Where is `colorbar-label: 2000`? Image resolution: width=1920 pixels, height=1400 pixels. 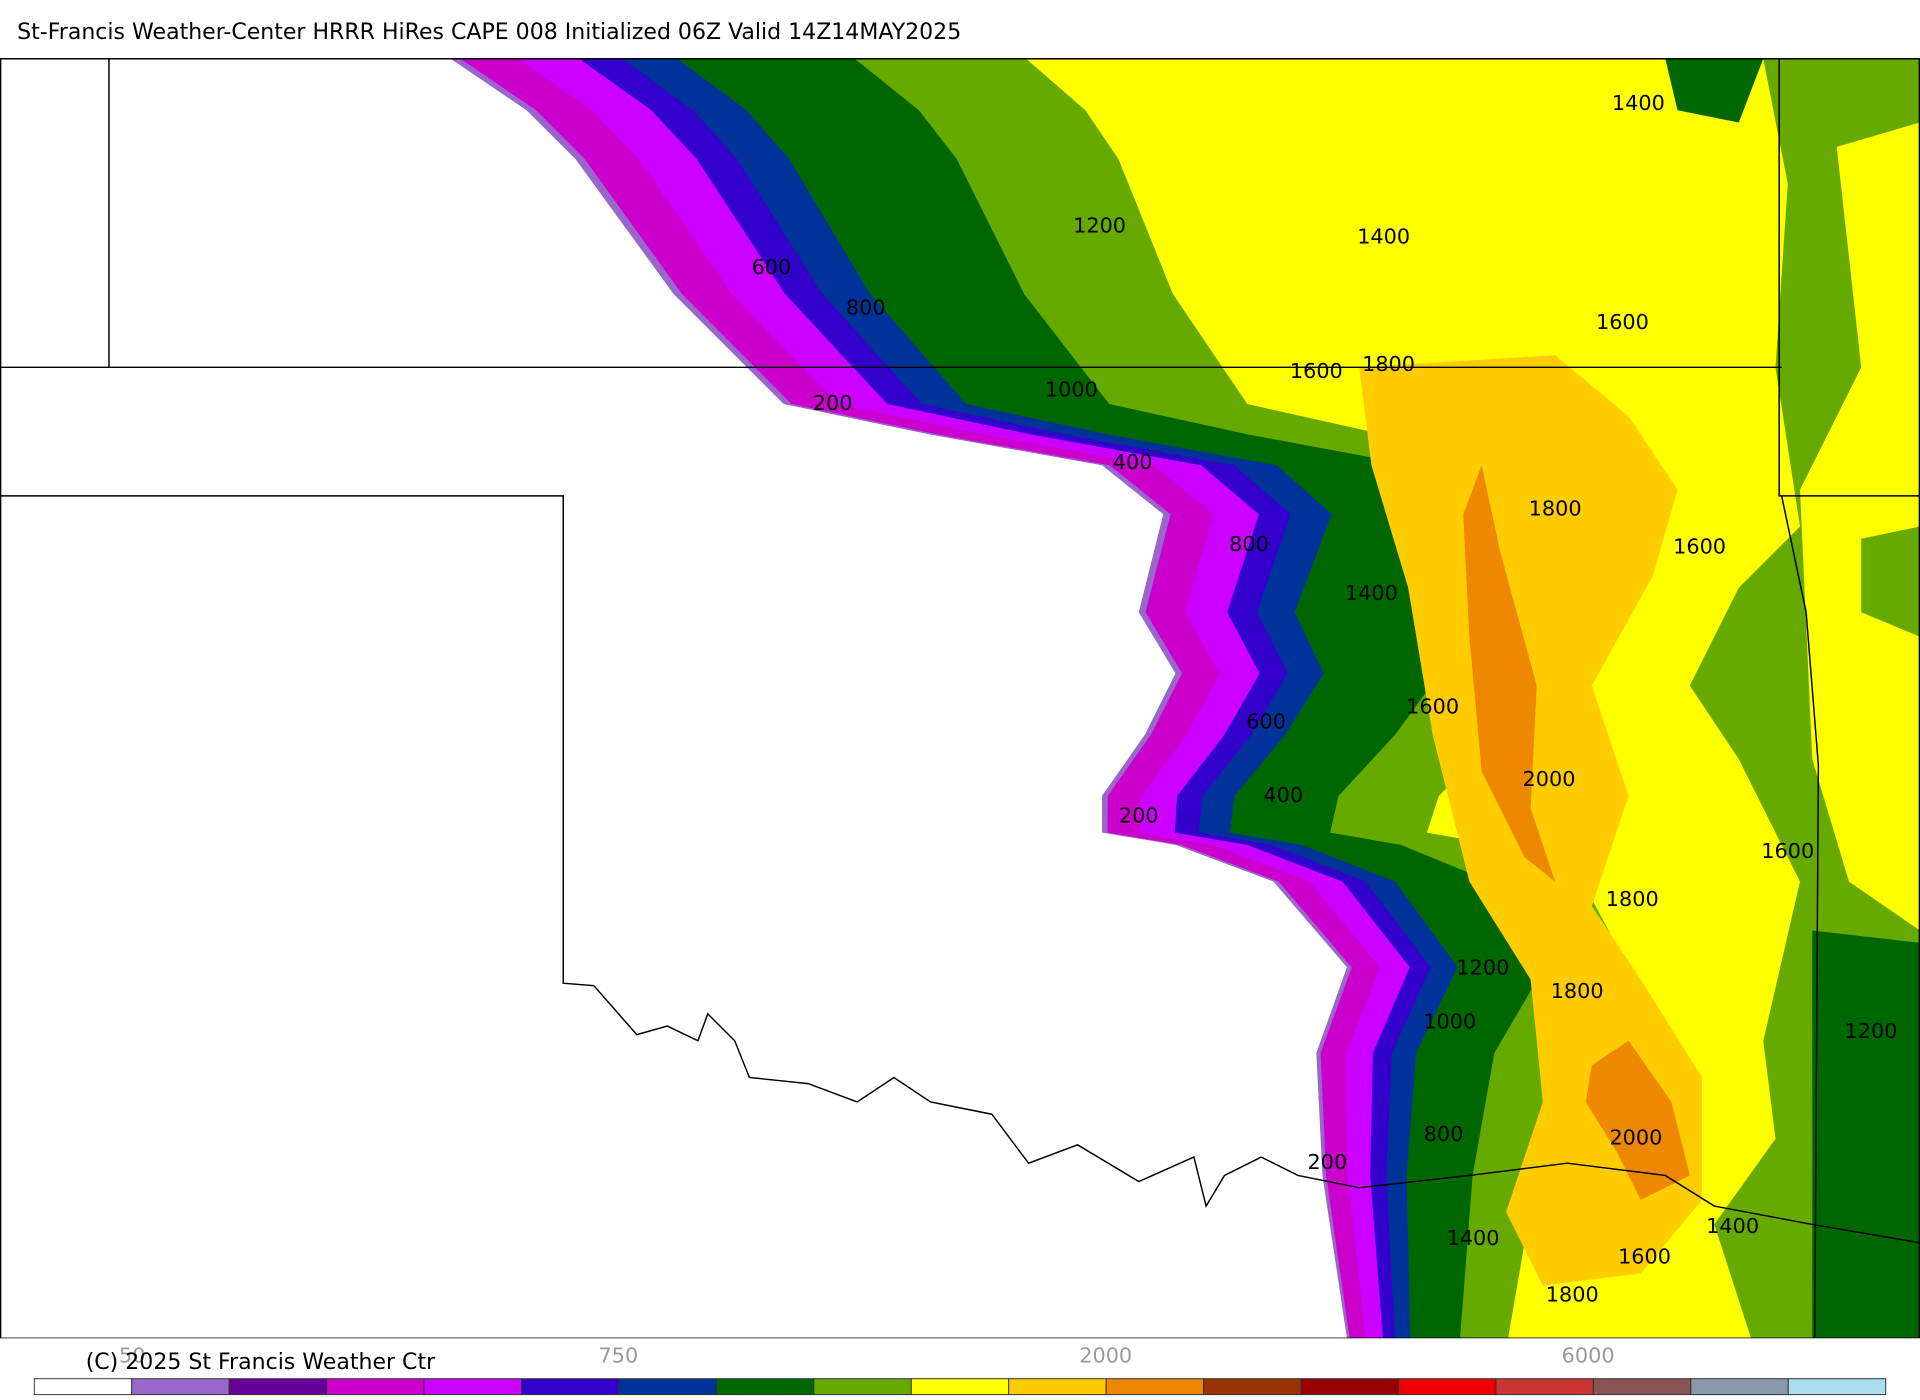
colorbar-label: 2000 is located at coordinates (1105, 1356).